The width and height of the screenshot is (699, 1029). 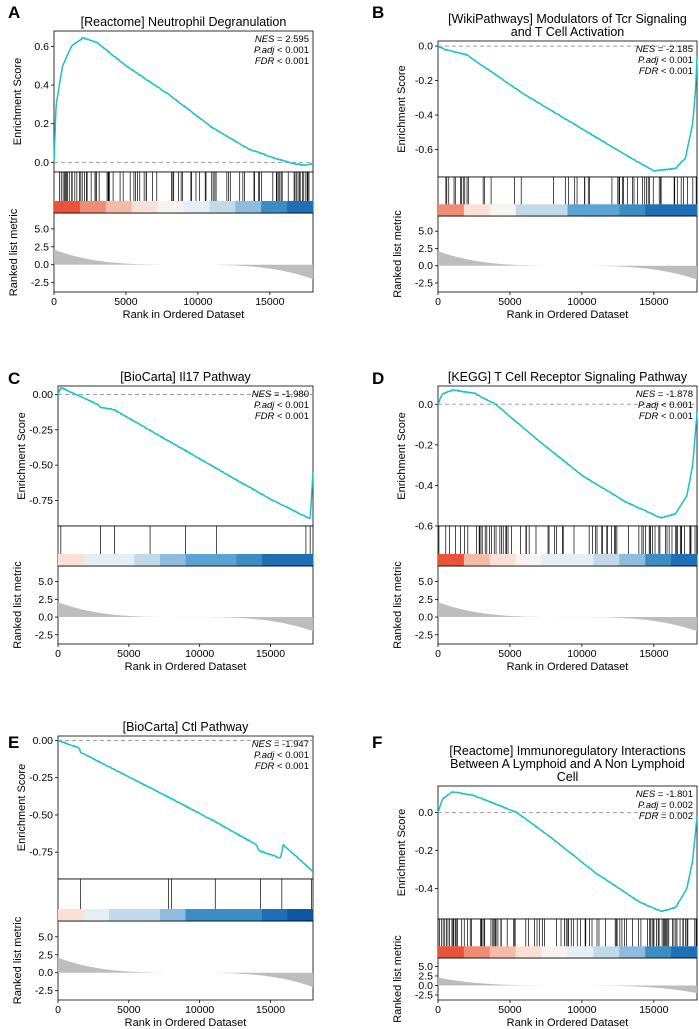 I want to click on panel-letter: E, so click(x=13, y=742).